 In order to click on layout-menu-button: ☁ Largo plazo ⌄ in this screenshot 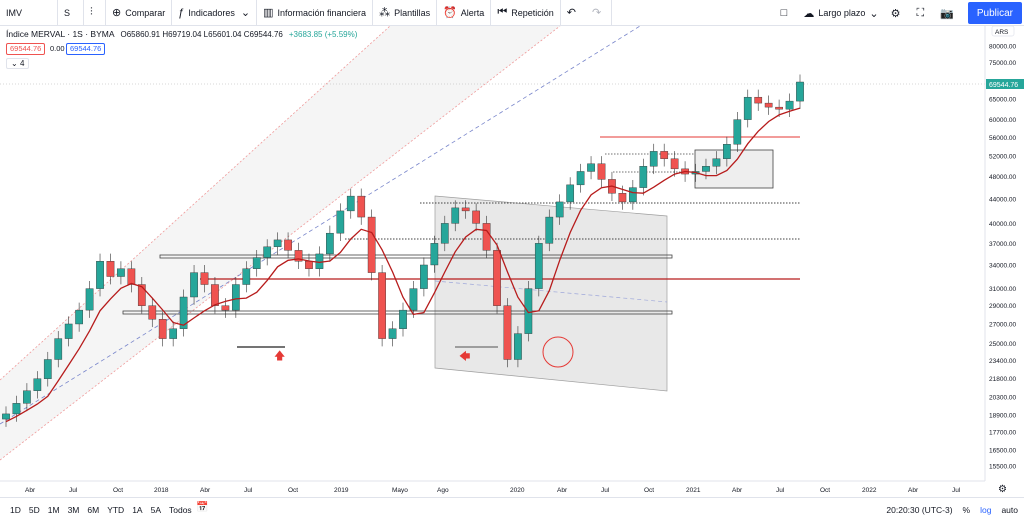, I will do `click(840, 13)`.